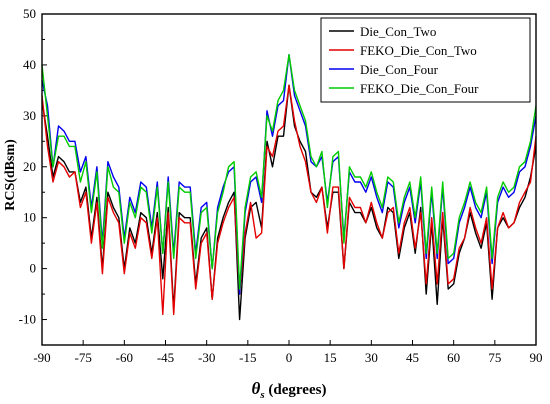 The width and height of the screenshot is (550, 404). What do you see at coordinates (206, 357) in the screenshot?
I see `x-tick-label: -30` at bounding box center [206, 357].